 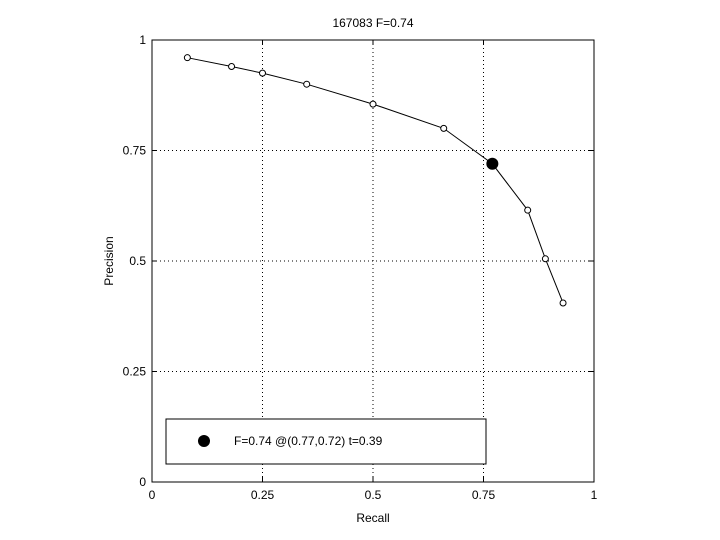 I want to click on legend-entry: F=0.74 @(0.77,0.72) t=0.39, so click(x=308, y=441).